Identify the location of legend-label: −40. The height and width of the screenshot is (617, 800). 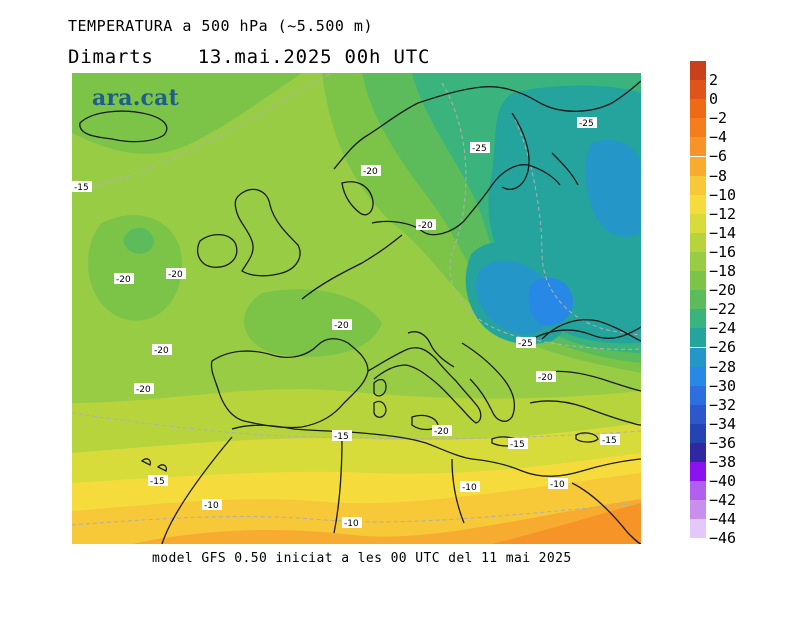
(723, 481).